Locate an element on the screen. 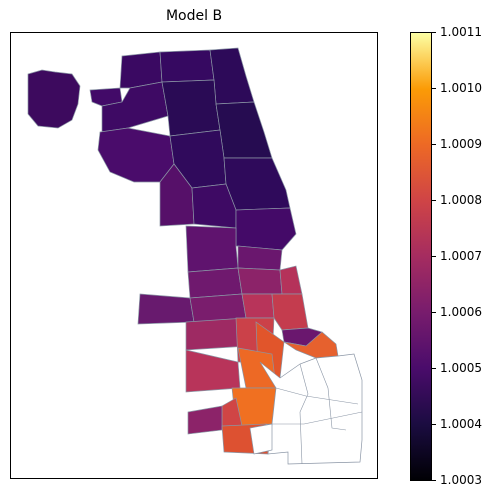 This screenshot has height=500, width=500. map-title: Model B is located at coordinates (194, 16).